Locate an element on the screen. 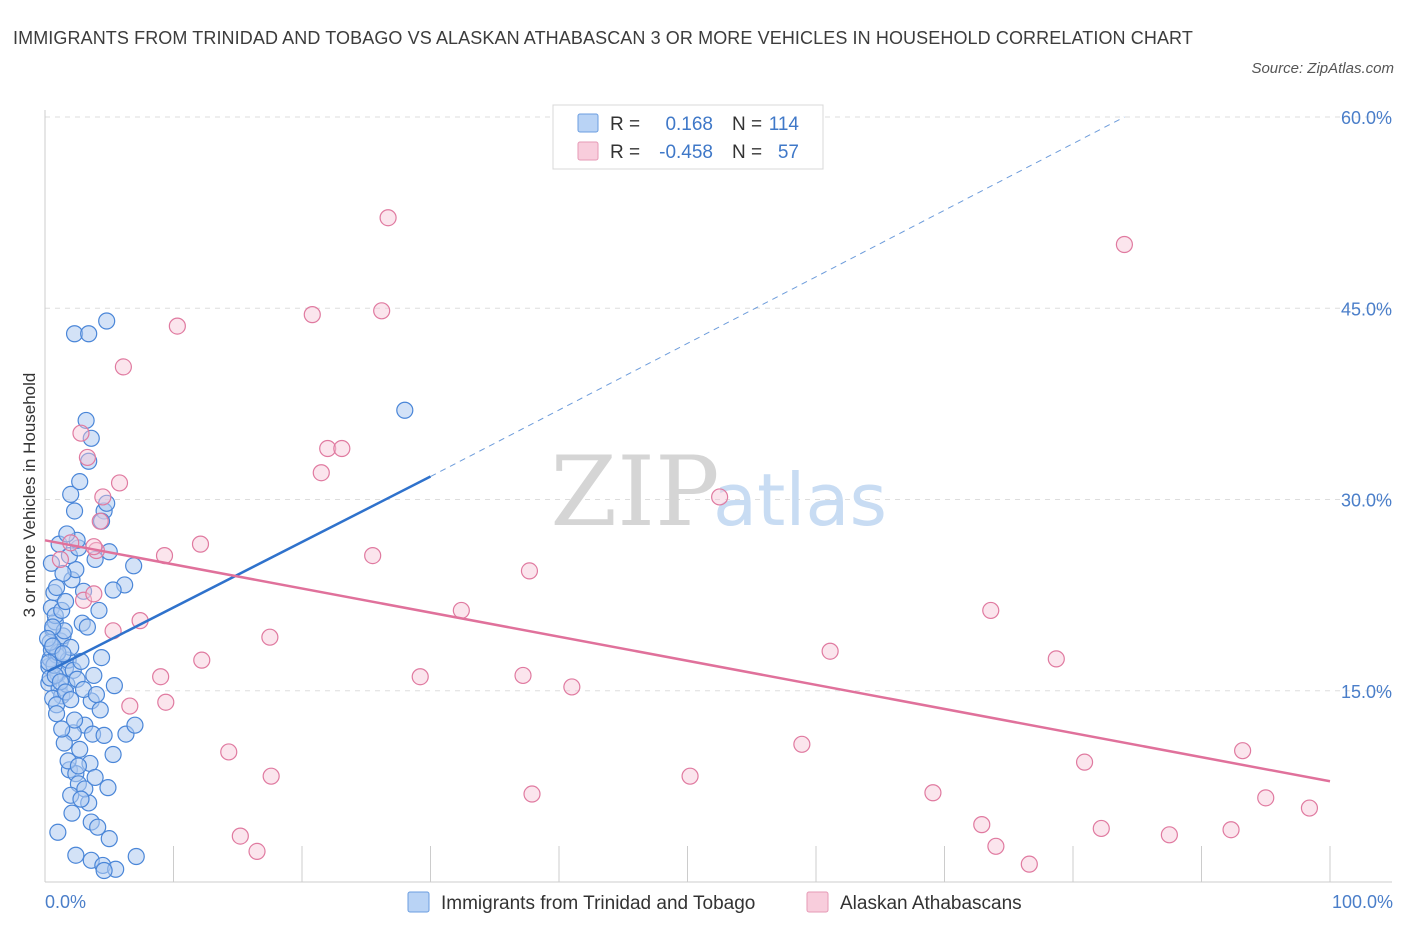  y-axis-label: 3 or more Vehicles in Household is located at coordinates (29, 495).